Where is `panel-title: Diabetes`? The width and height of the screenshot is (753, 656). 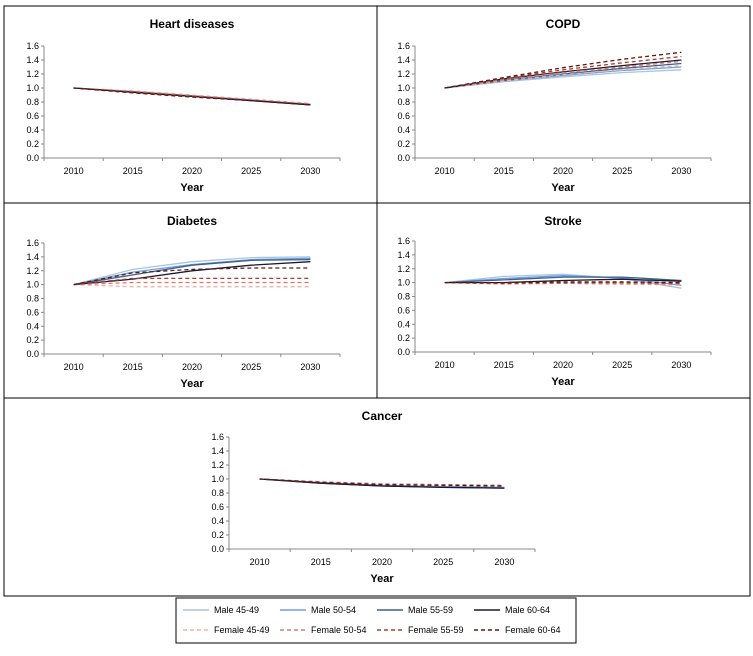
panel-title: Diabetes is located at coordinates (192, 221).